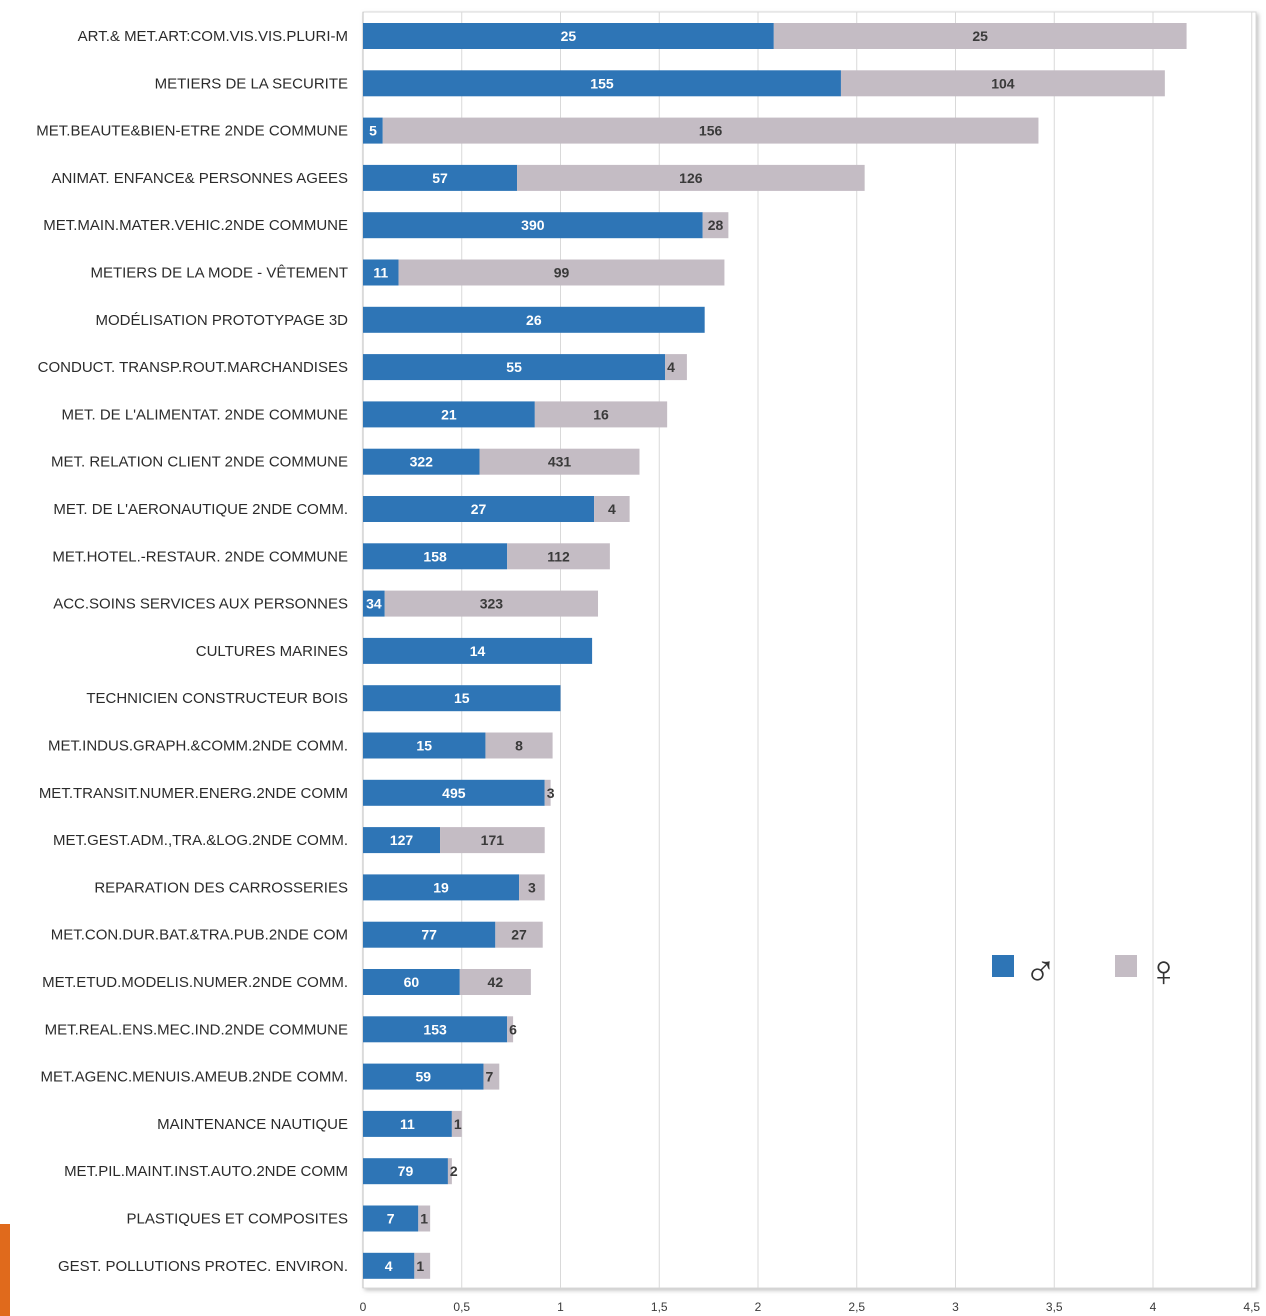  I want to click on data-label-male: 155, so click(602, 83).